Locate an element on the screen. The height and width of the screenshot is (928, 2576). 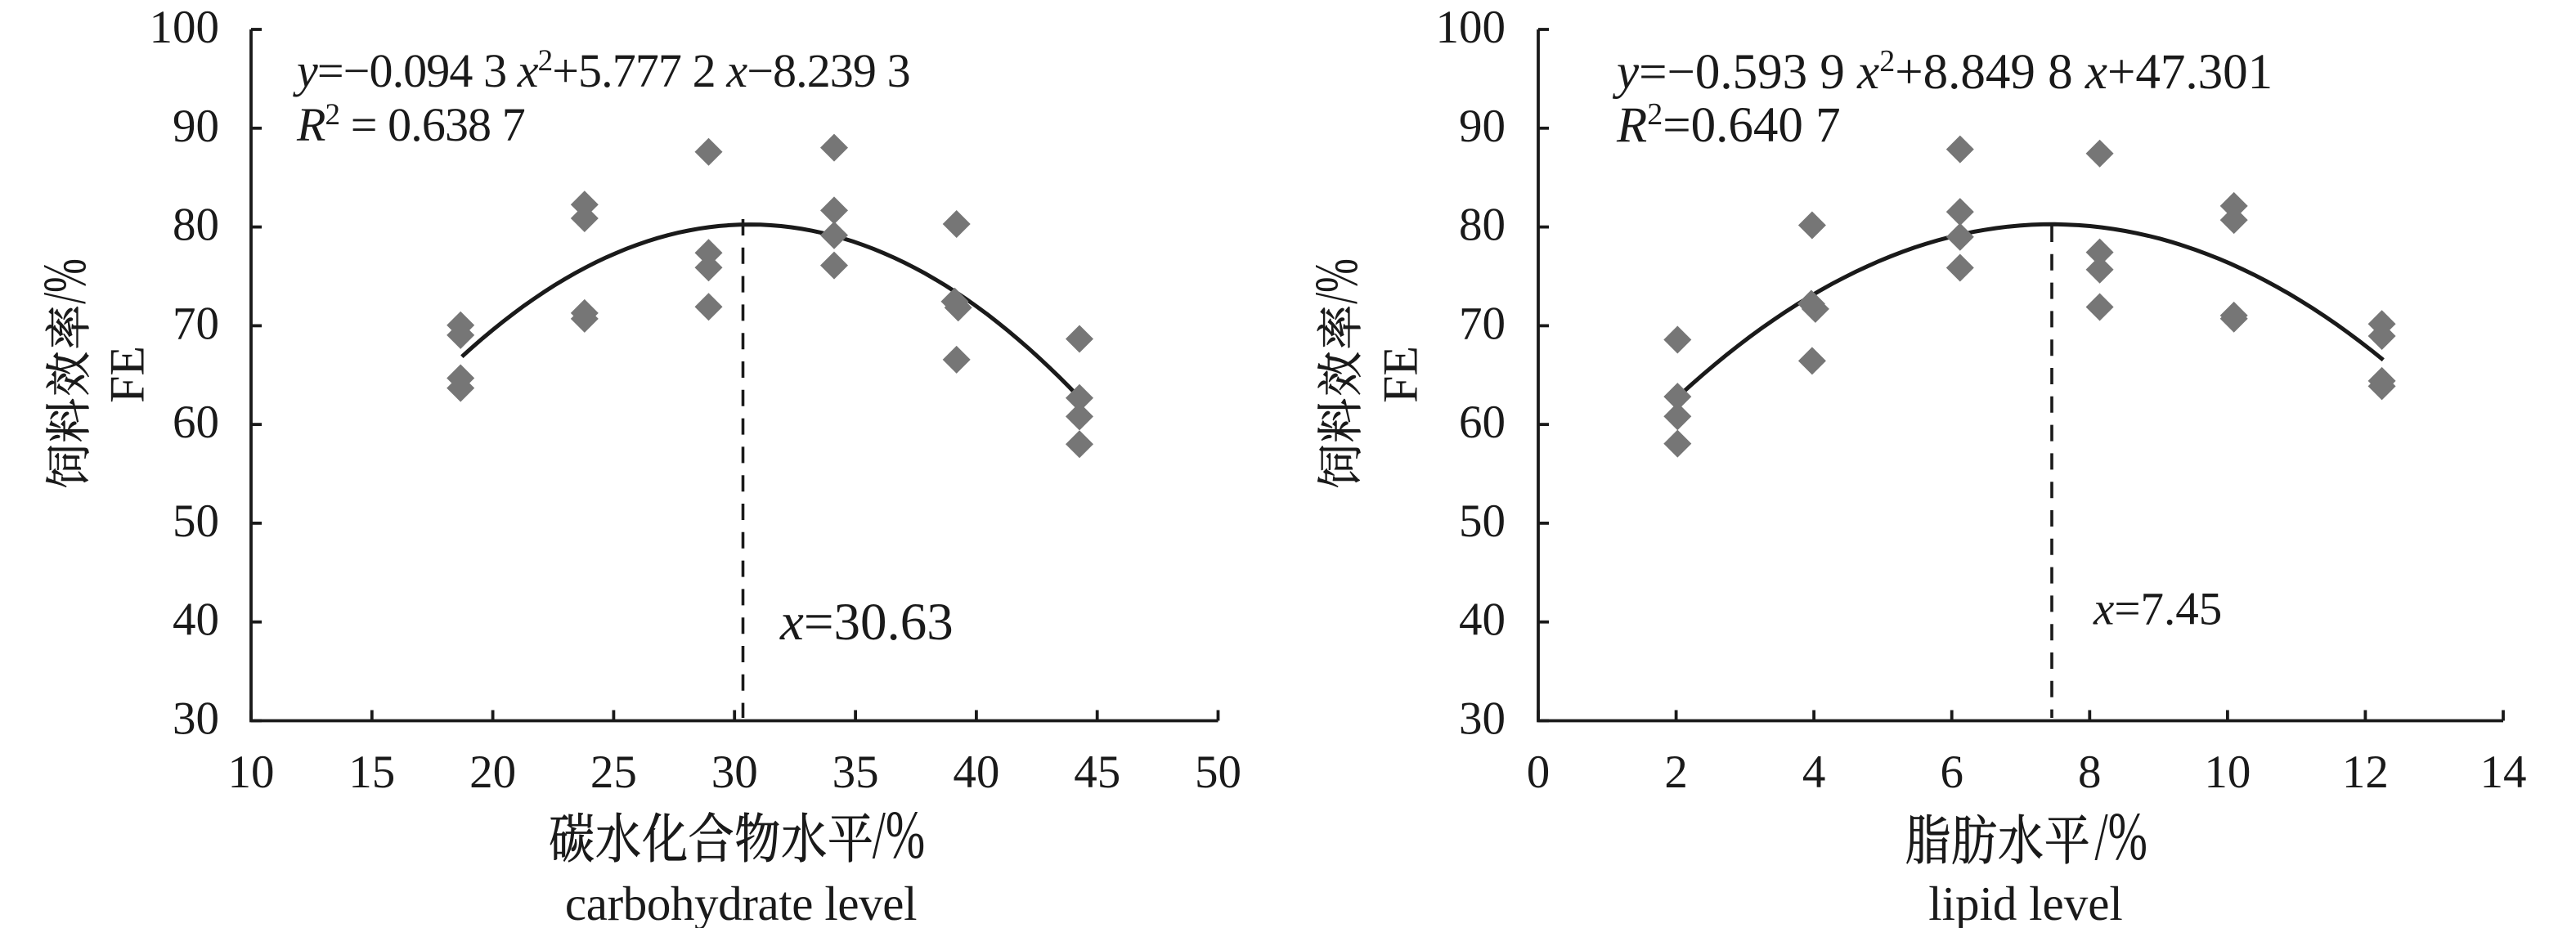
svg-text: 25 is located at coordinates (614, 772).